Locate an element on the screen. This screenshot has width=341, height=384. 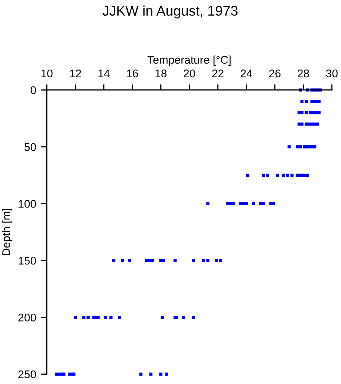
x-tick-label: 18 is located at coordinates (161, 74).